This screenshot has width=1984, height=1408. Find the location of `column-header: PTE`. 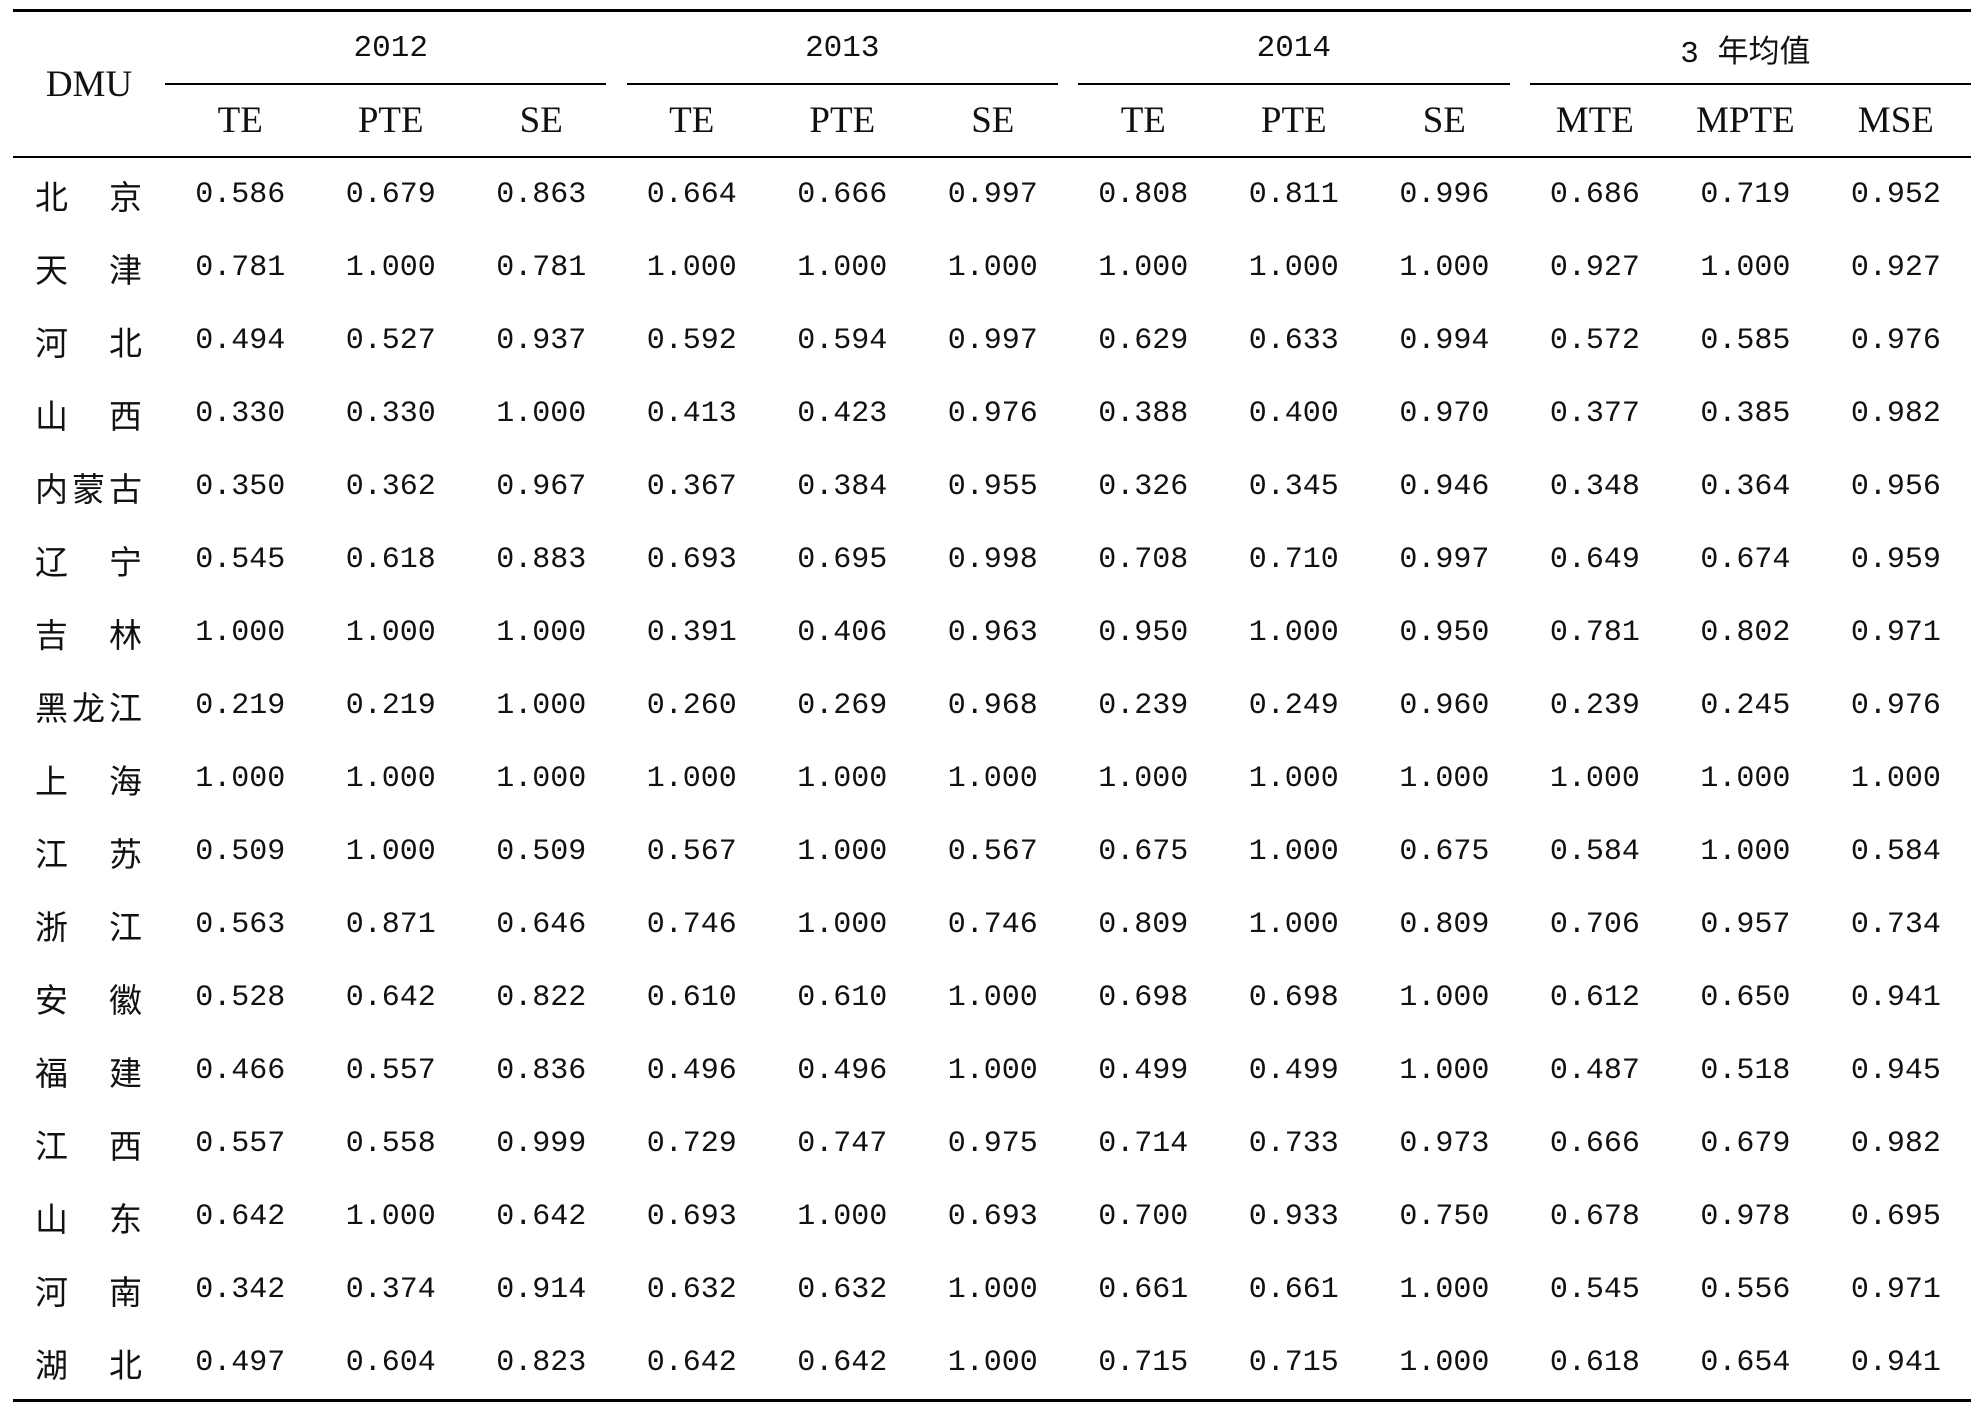

column-header: PTE is located at coordinates (842, 121).